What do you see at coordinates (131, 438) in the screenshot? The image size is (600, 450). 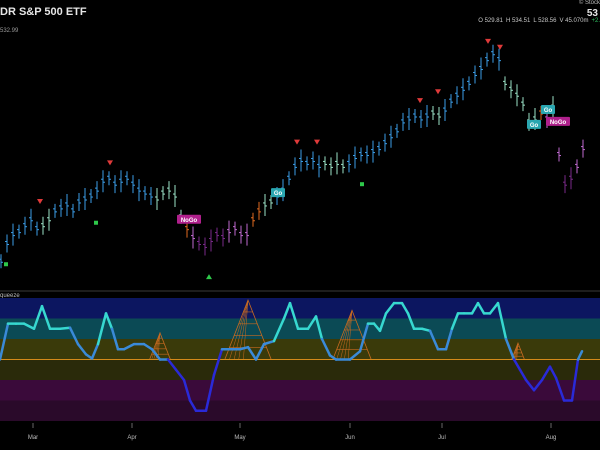 I see `x-axis-month-label: Apr` at bounding box center [131, 438].